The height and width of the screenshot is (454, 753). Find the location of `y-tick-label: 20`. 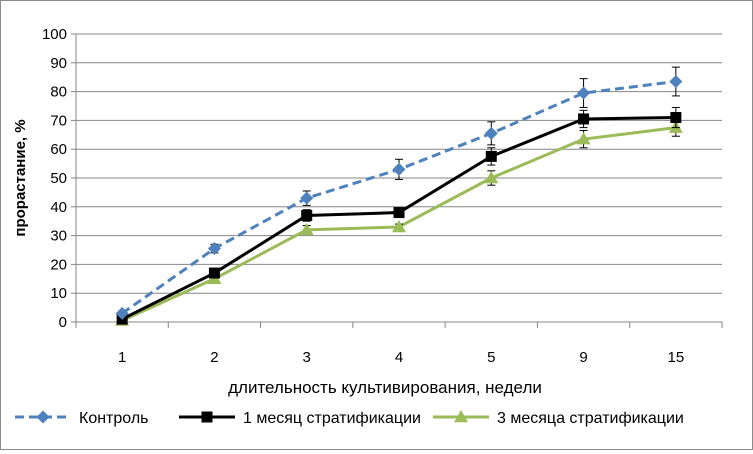

y-tick-label: 20 is located at coordinates (58, 264).